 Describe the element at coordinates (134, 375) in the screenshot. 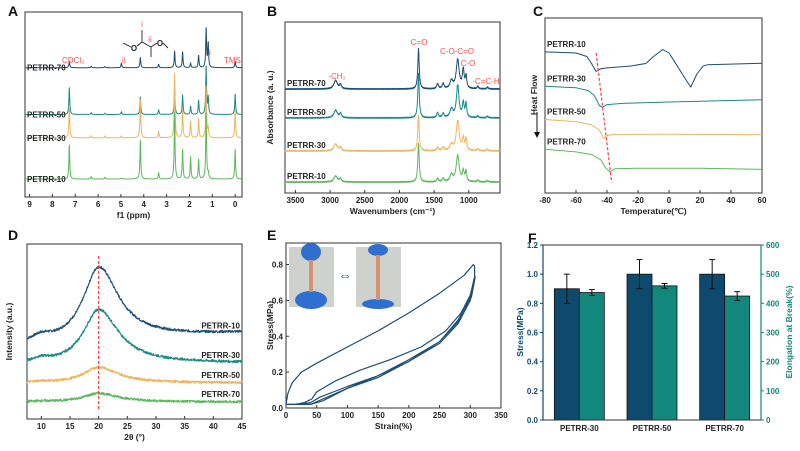

I see `xrd-pattern-line` at that location.